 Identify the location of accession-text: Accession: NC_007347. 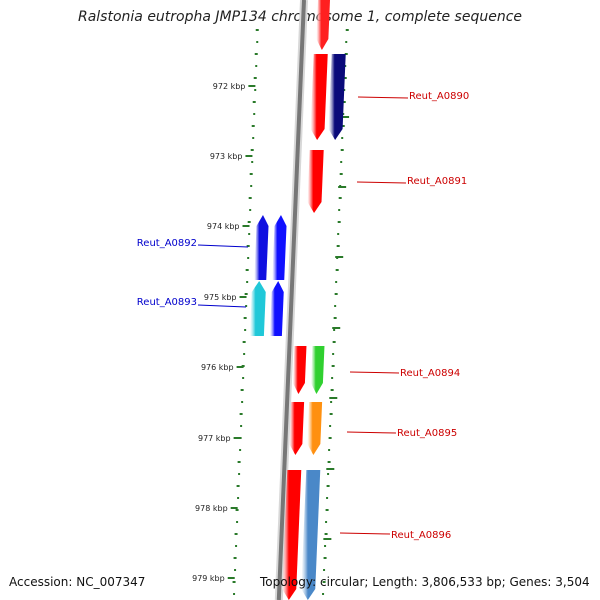
(77, 582).